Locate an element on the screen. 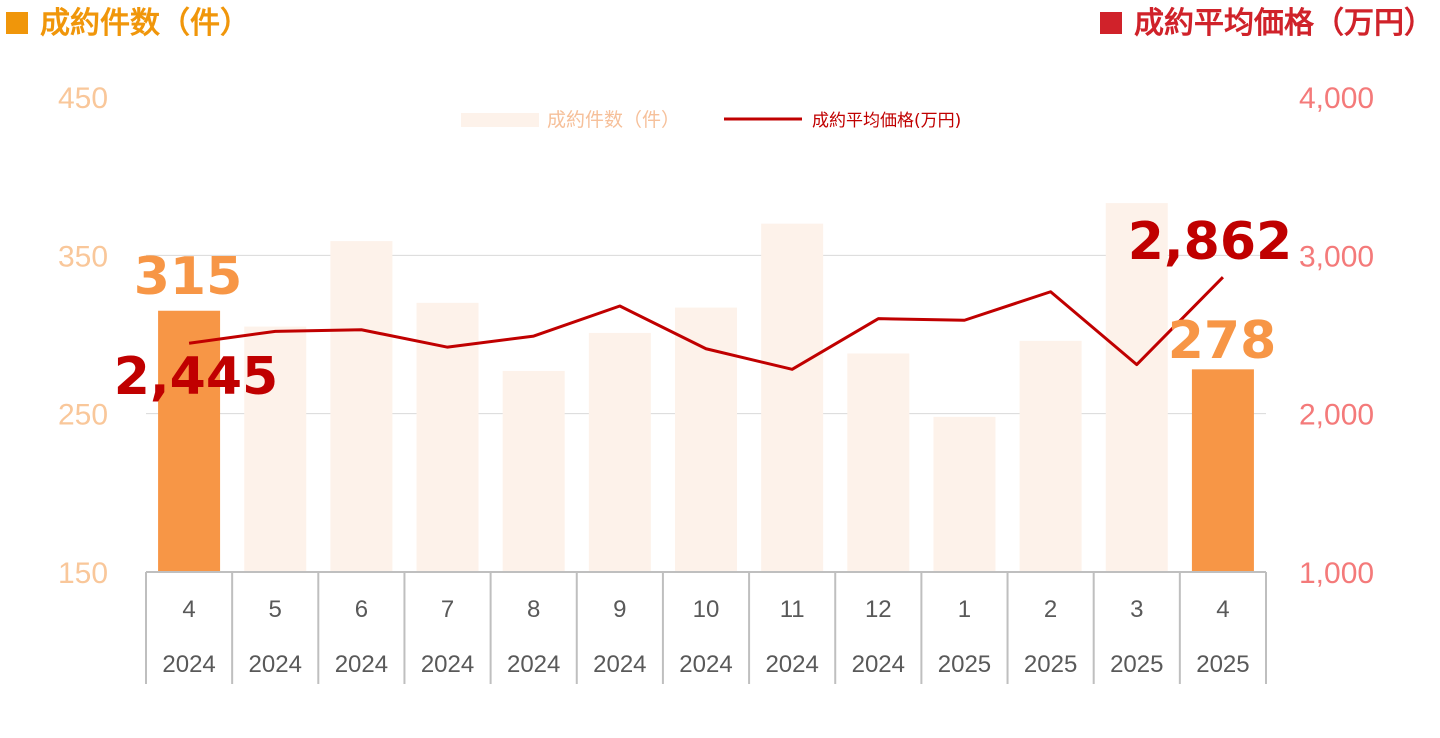 This screenshot has width=1440, height=738. first-price-label: 2,445 is located at coordinates (196, 377).